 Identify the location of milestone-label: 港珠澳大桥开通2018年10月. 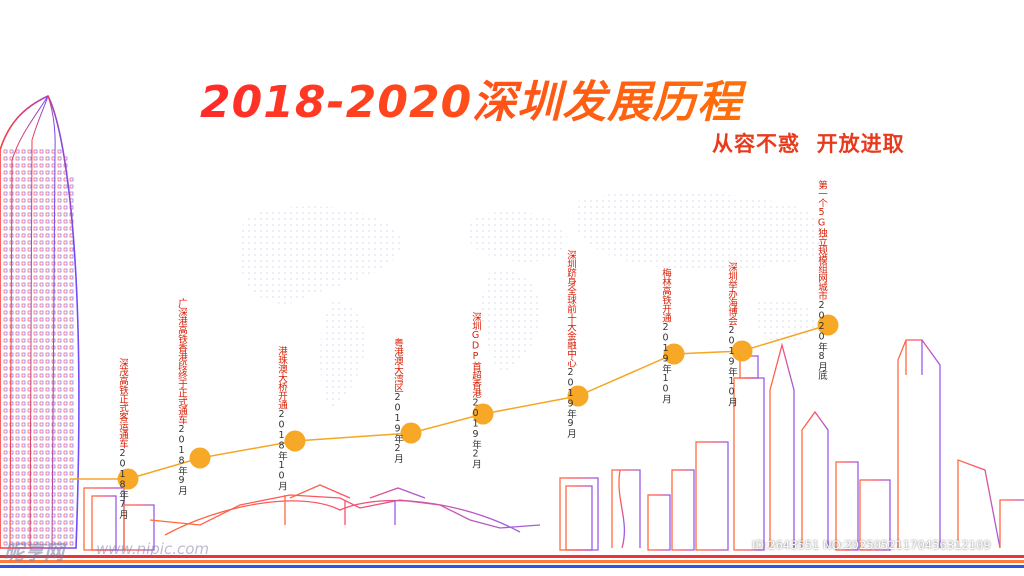
(281, 418).